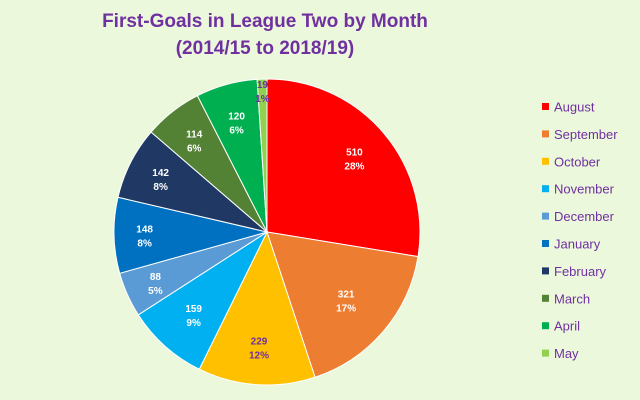 This screenshot has width=640, height=400. I want to click on slice-value-label-april: 120, so click(236, 116).